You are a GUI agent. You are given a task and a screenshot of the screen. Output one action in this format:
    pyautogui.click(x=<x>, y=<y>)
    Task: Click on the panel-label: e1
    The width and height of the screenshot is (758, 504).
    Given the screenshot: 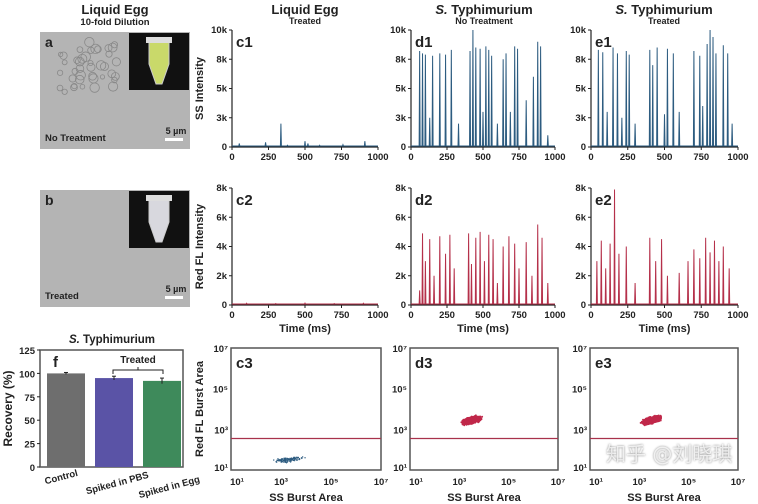 What is the action you would take?
    pyautogui.click(x=603, y=42)
    